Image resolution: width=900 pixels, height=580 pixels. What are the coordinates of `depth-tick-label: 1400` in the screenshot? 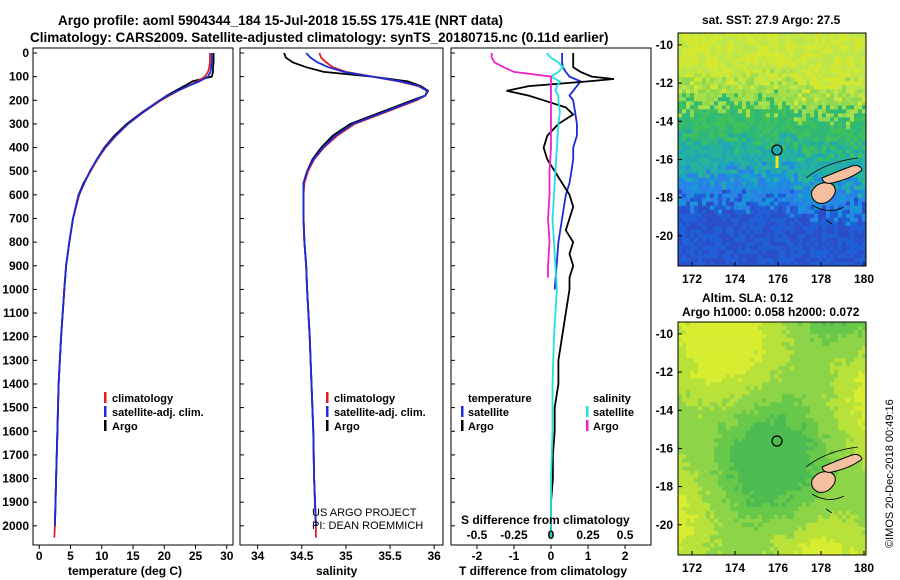 It's located at (15, 384).